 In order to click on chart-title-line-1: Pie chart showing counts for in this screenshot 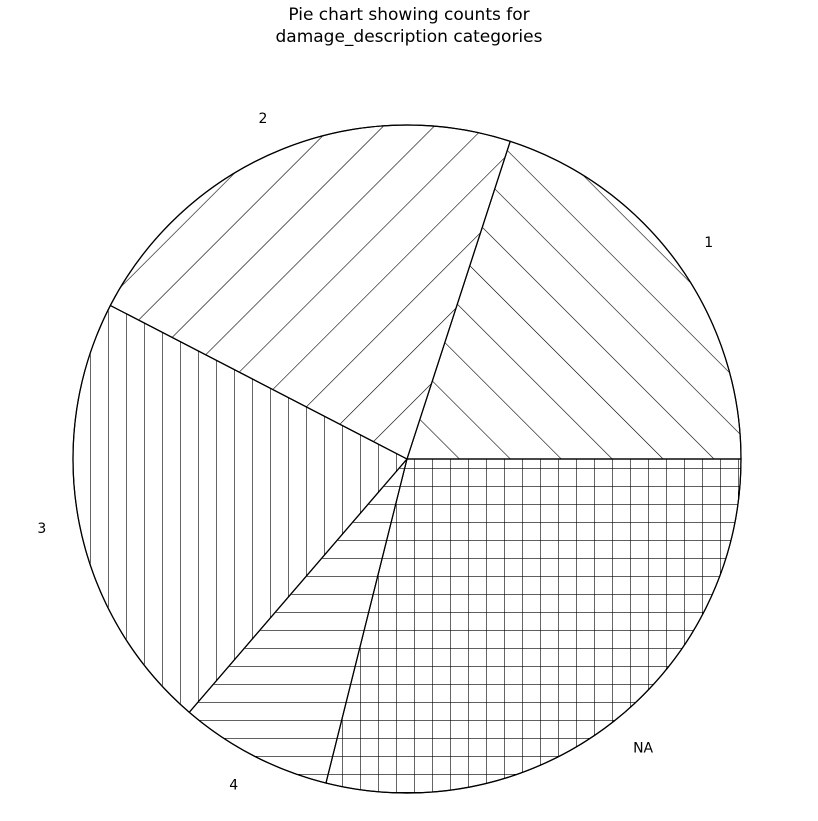, I will do `click(409, 15)`.